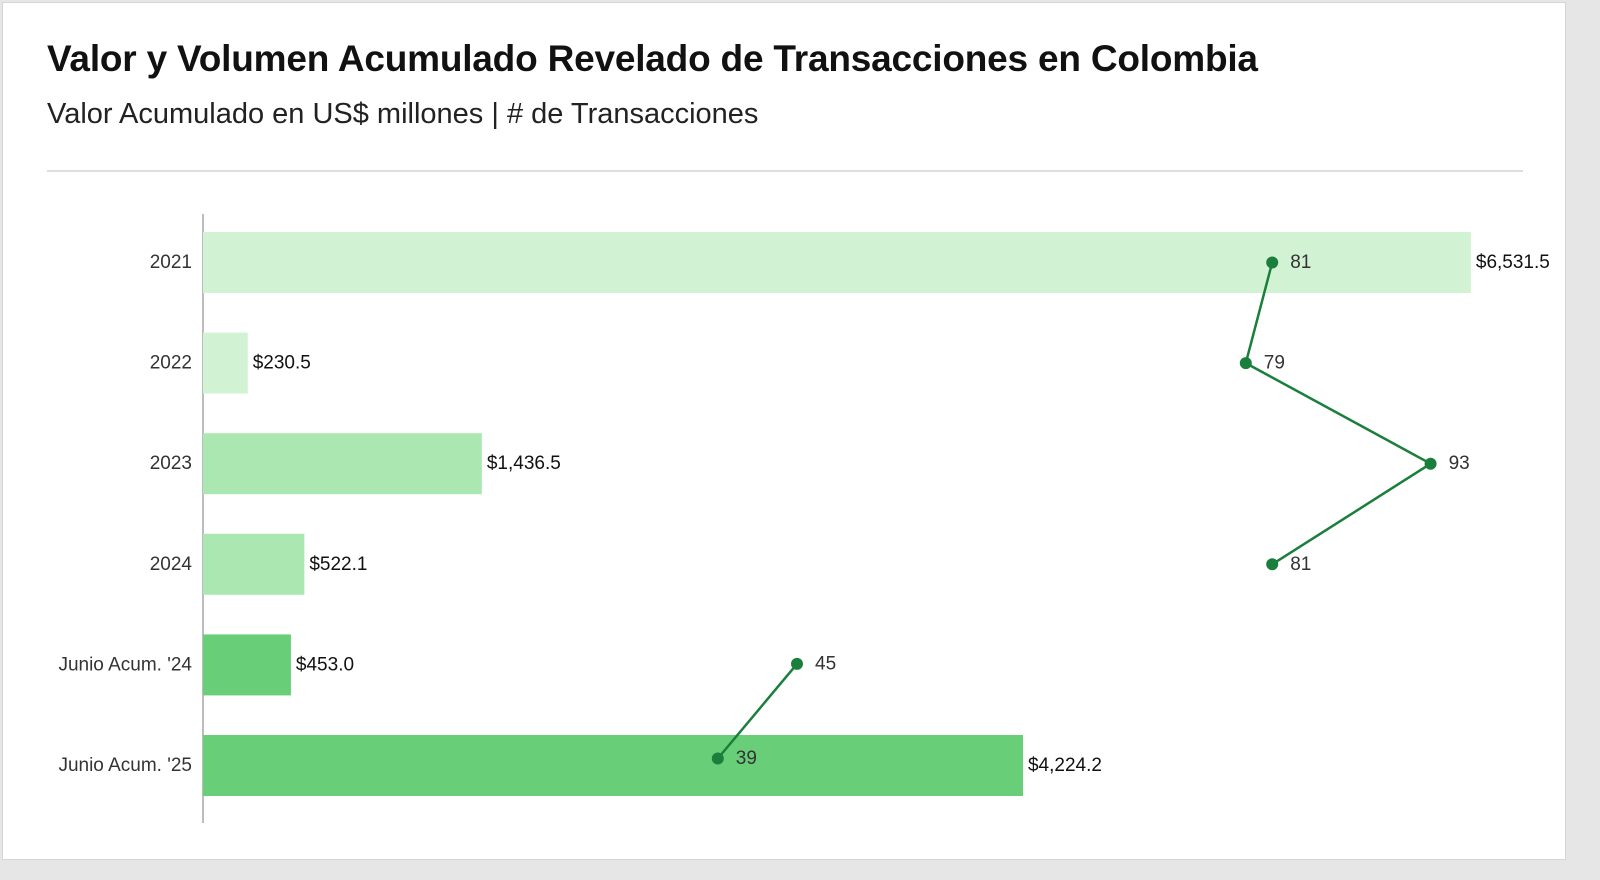  I want to click on bar-value-label: $230.5, so click(282, 363).